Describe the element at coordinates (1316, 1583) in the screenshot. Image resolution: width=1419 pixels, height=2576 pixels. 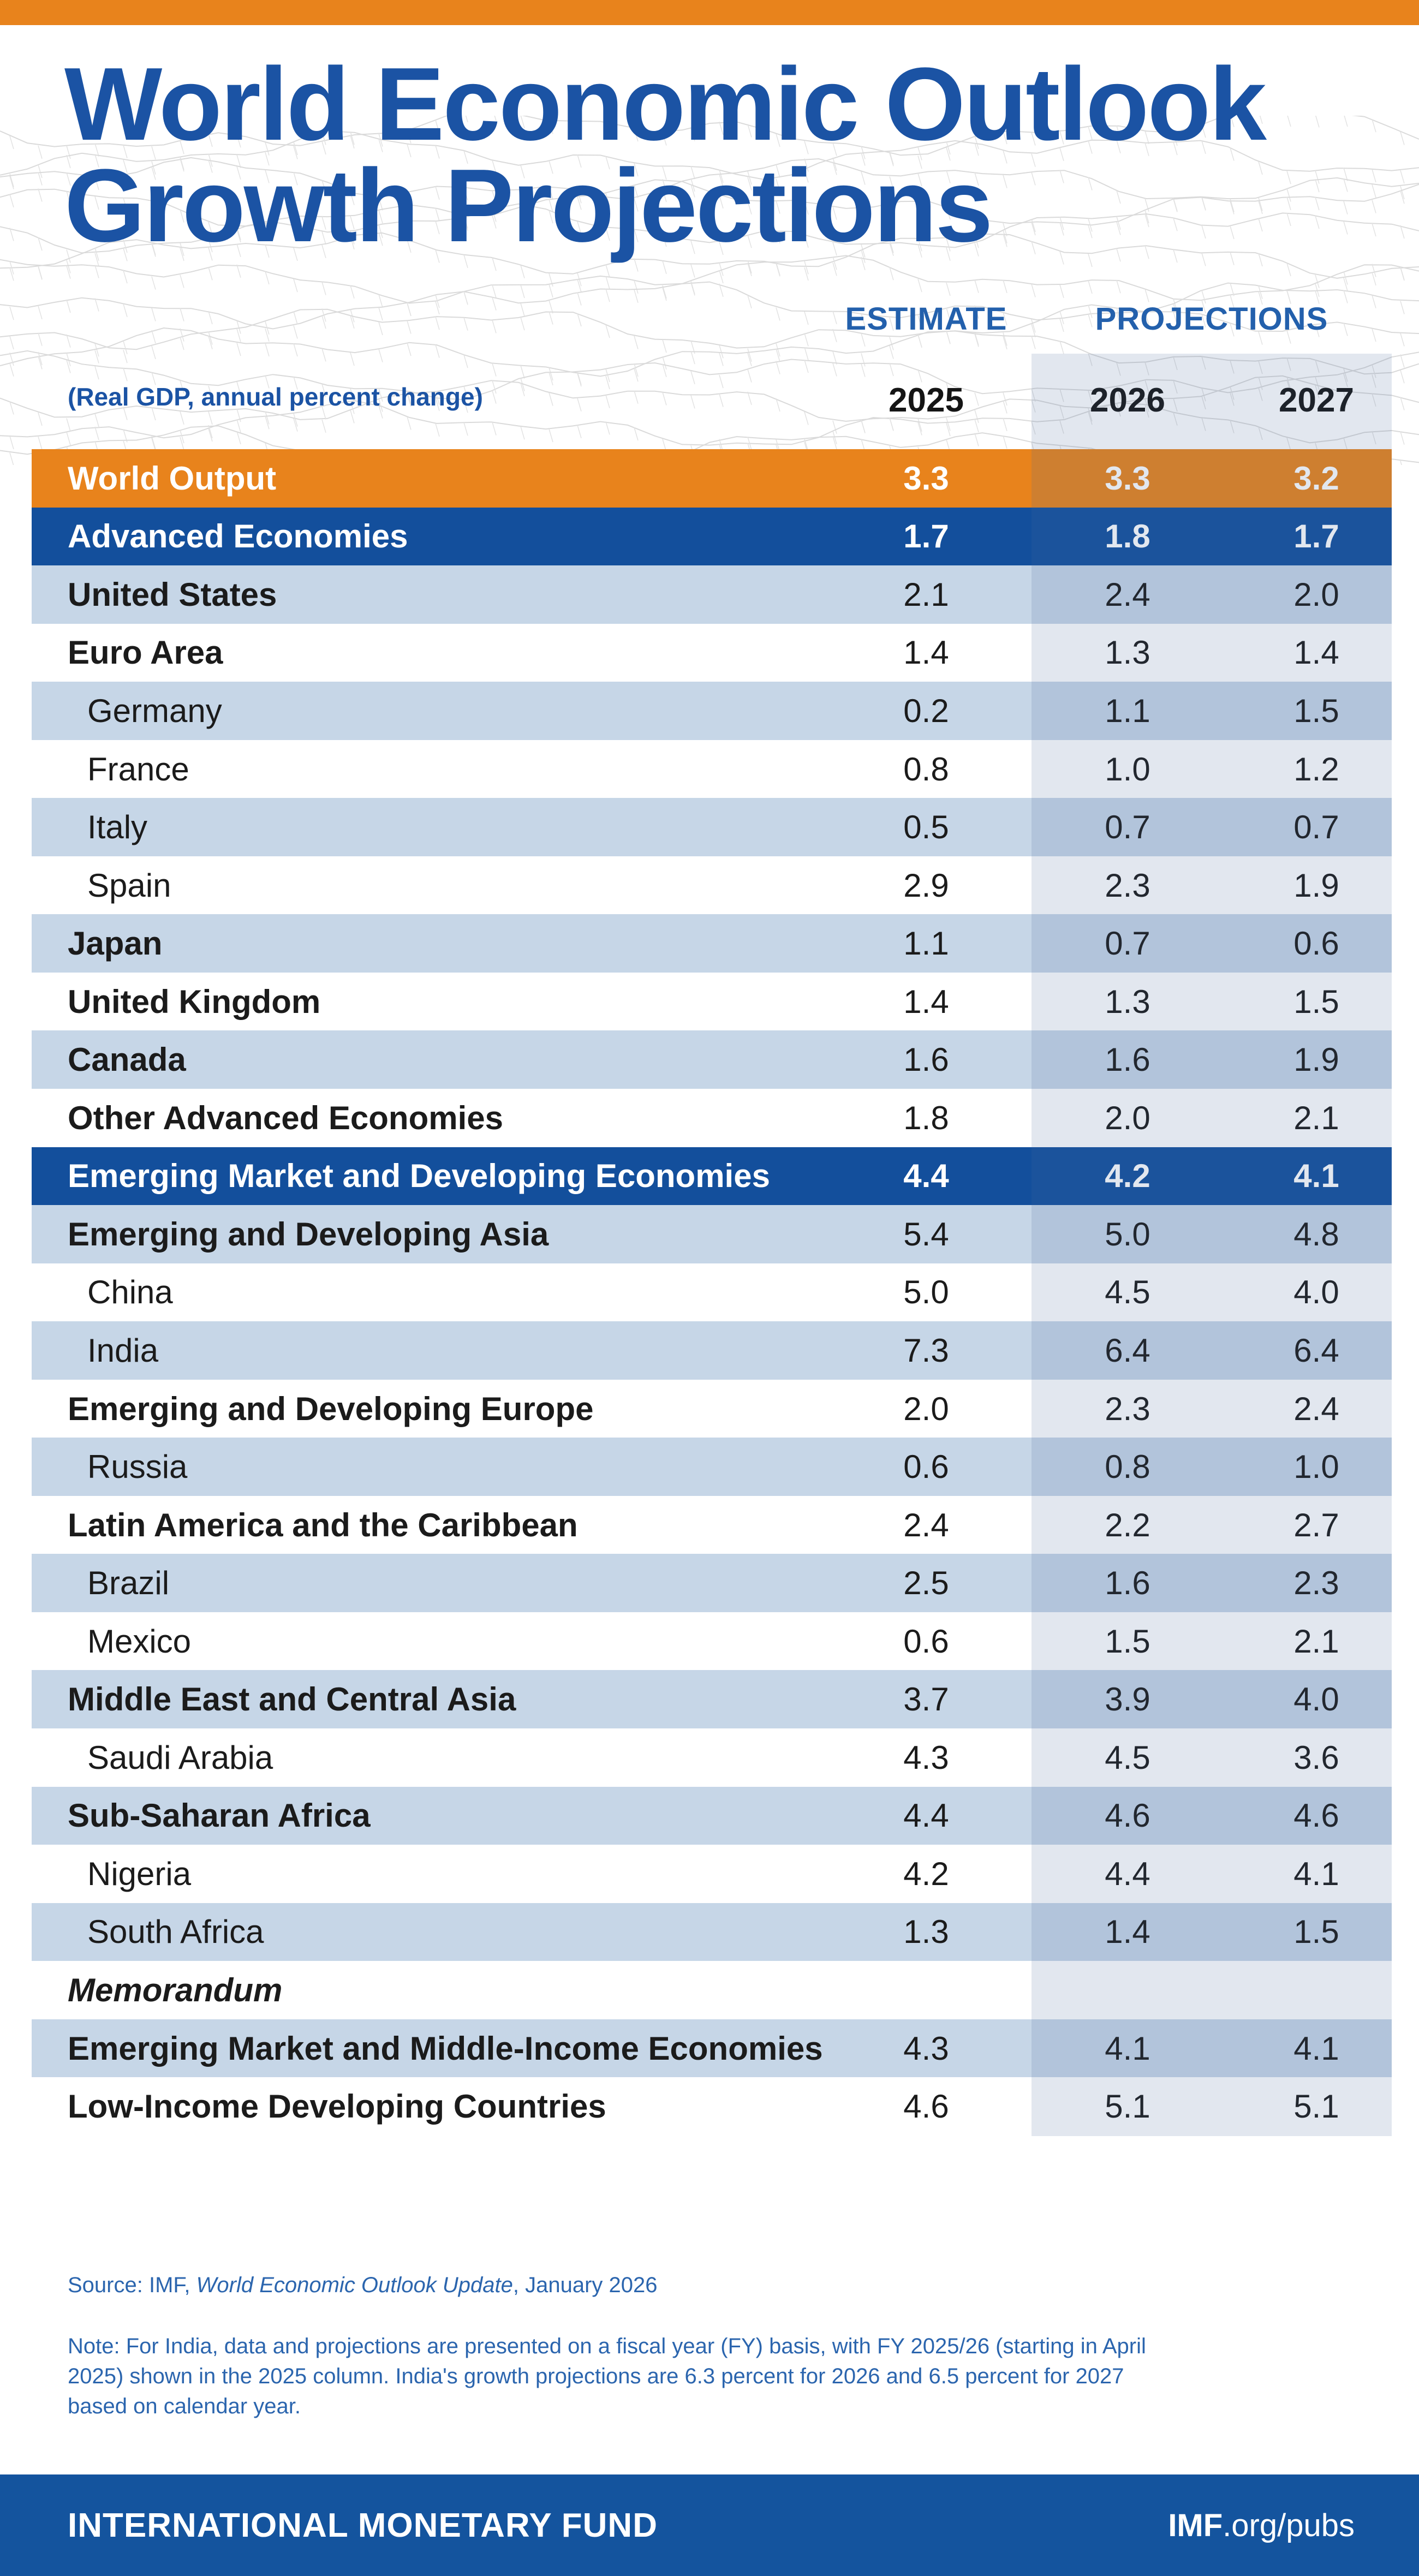
I see `value-2027: 2.3` at that location.